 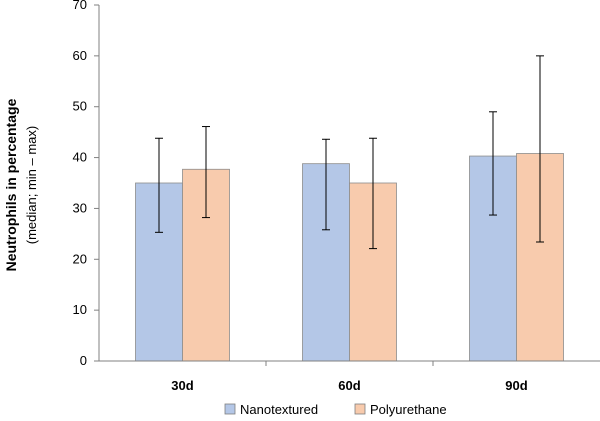 What do you see at coordinates (80, 6) in the screenshot?
I see `y-tick-label: 70` at bounding box center [80, 6].